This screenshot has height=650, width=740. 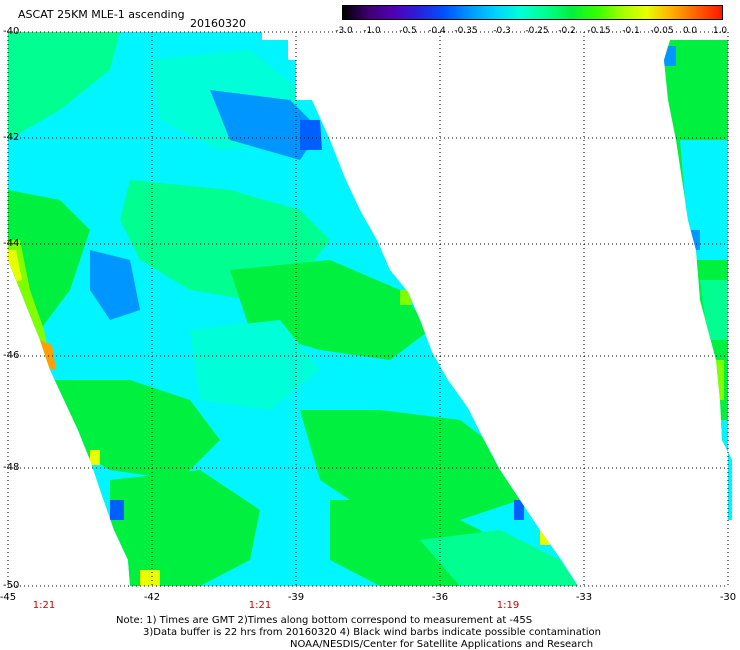 What do you see at coordinates (48, 355) in the screenshot?
I see `swath-orange-edge` at bounding box center [48, 355].